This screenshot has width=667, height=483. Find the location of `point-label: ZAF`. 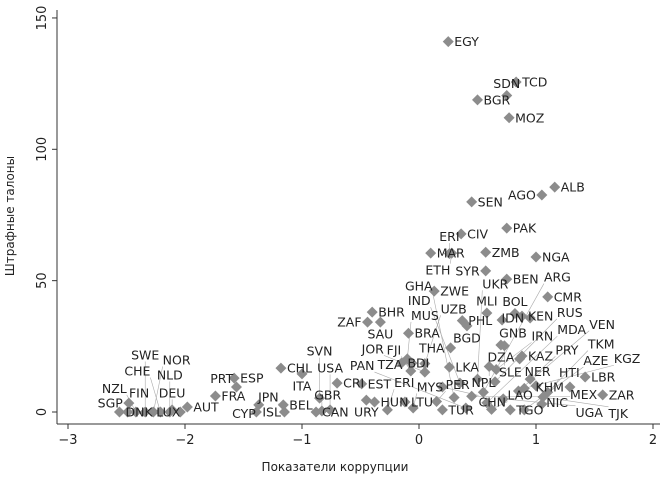

point-label: ZAF is located at coordinates (349, 322).